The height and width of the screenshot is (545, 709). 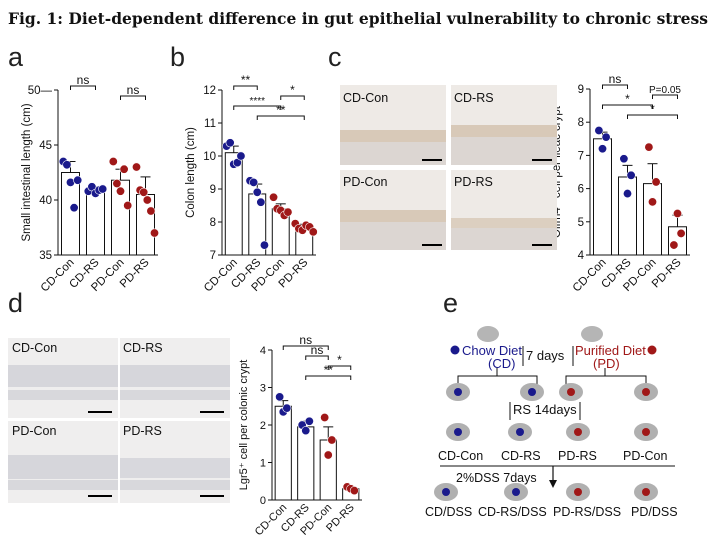 I want to click on group-label: PD-RS, so click(x=577, y=456).